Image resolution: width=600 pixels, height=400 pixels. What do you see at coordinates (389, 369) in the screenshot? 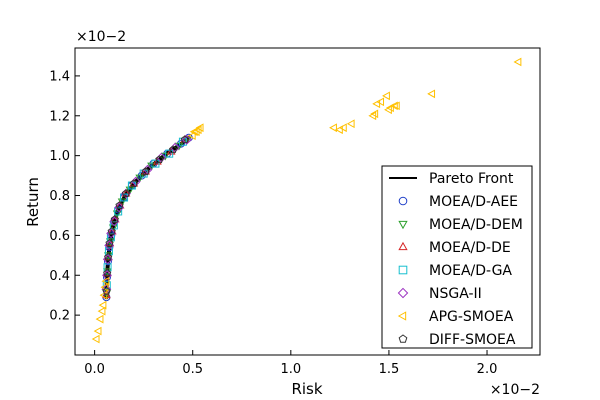
I see `x-tick-label: 1.5` at bounding box center [389, 369].